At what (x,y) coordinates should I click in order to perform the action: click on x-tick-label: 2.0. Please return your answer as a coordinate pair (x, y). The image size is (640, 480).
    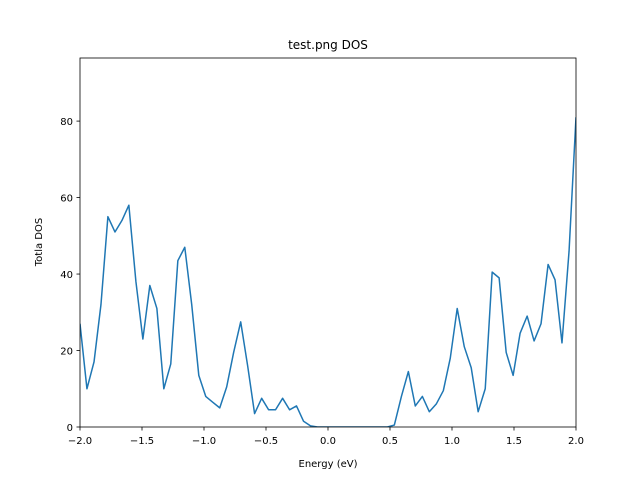
    Looking at the image, I should click on (576, 441).